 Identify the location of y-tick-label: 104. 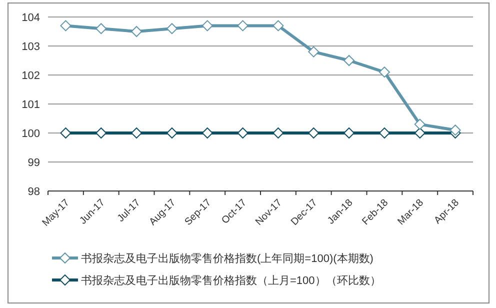
(31, 18).